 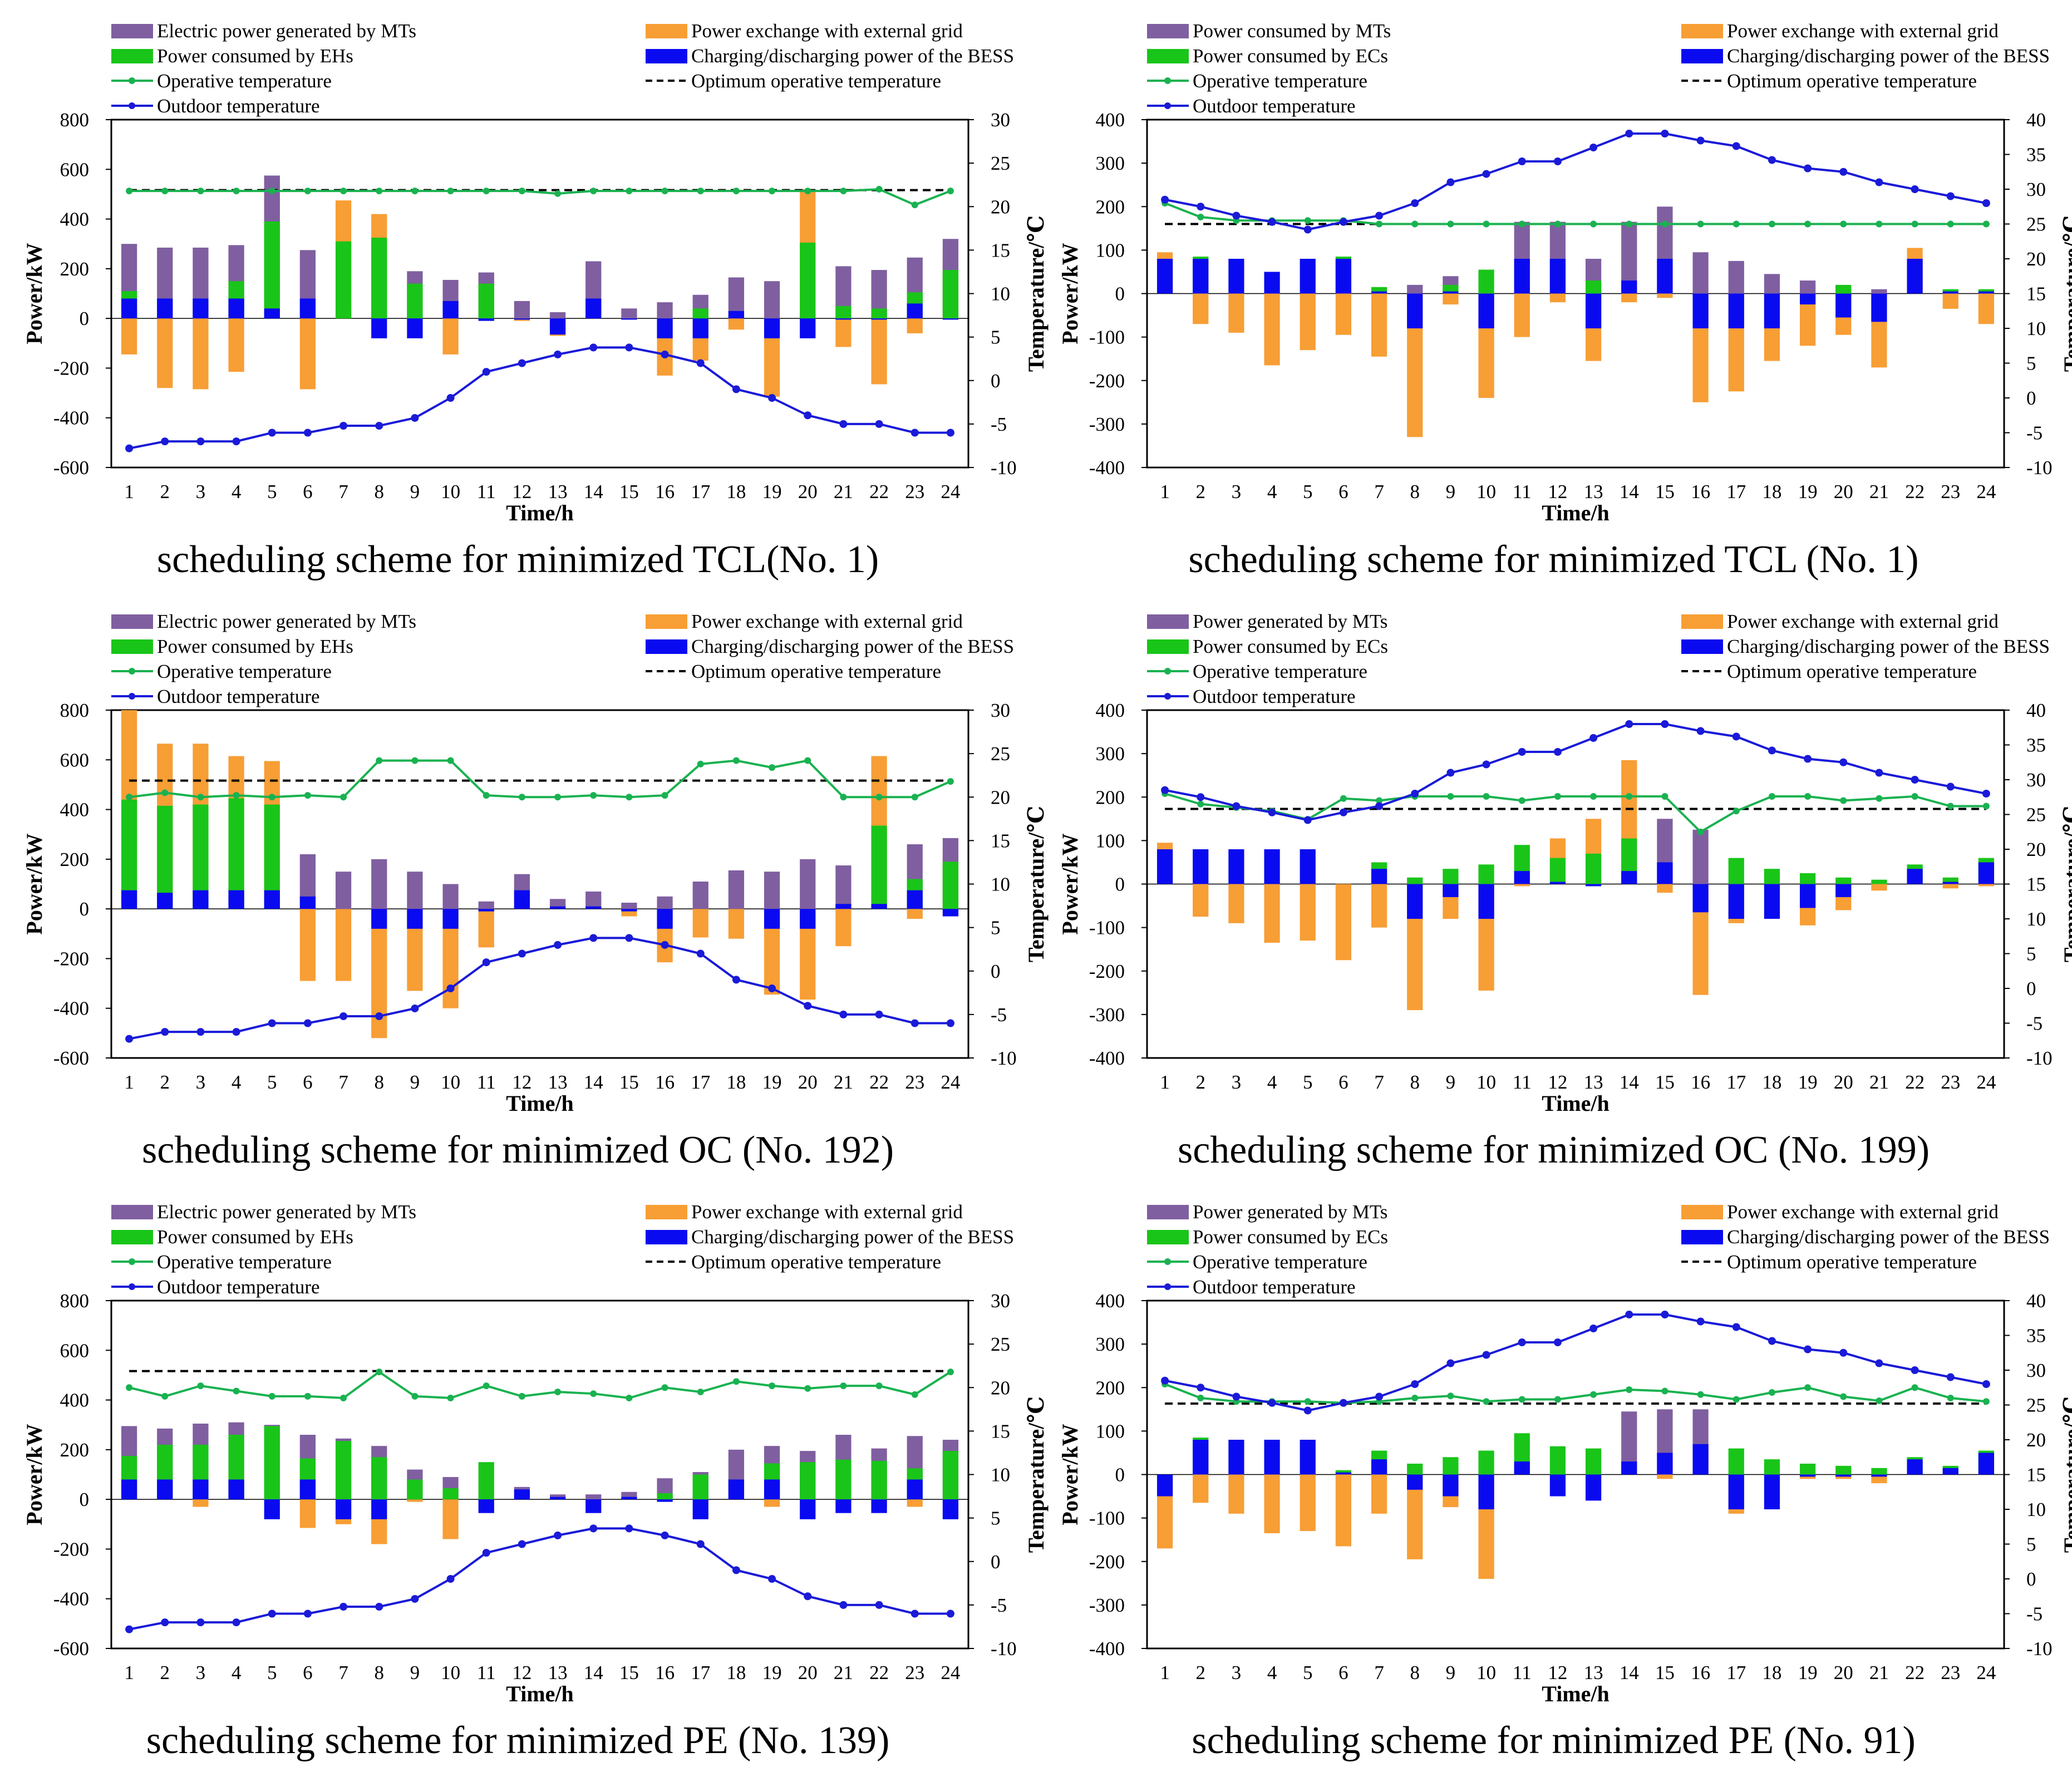 What do you see at coordinates (1110, 754) in the screenshot?
I see `y-tick-label: 300` at bounding box center [1110, 754].